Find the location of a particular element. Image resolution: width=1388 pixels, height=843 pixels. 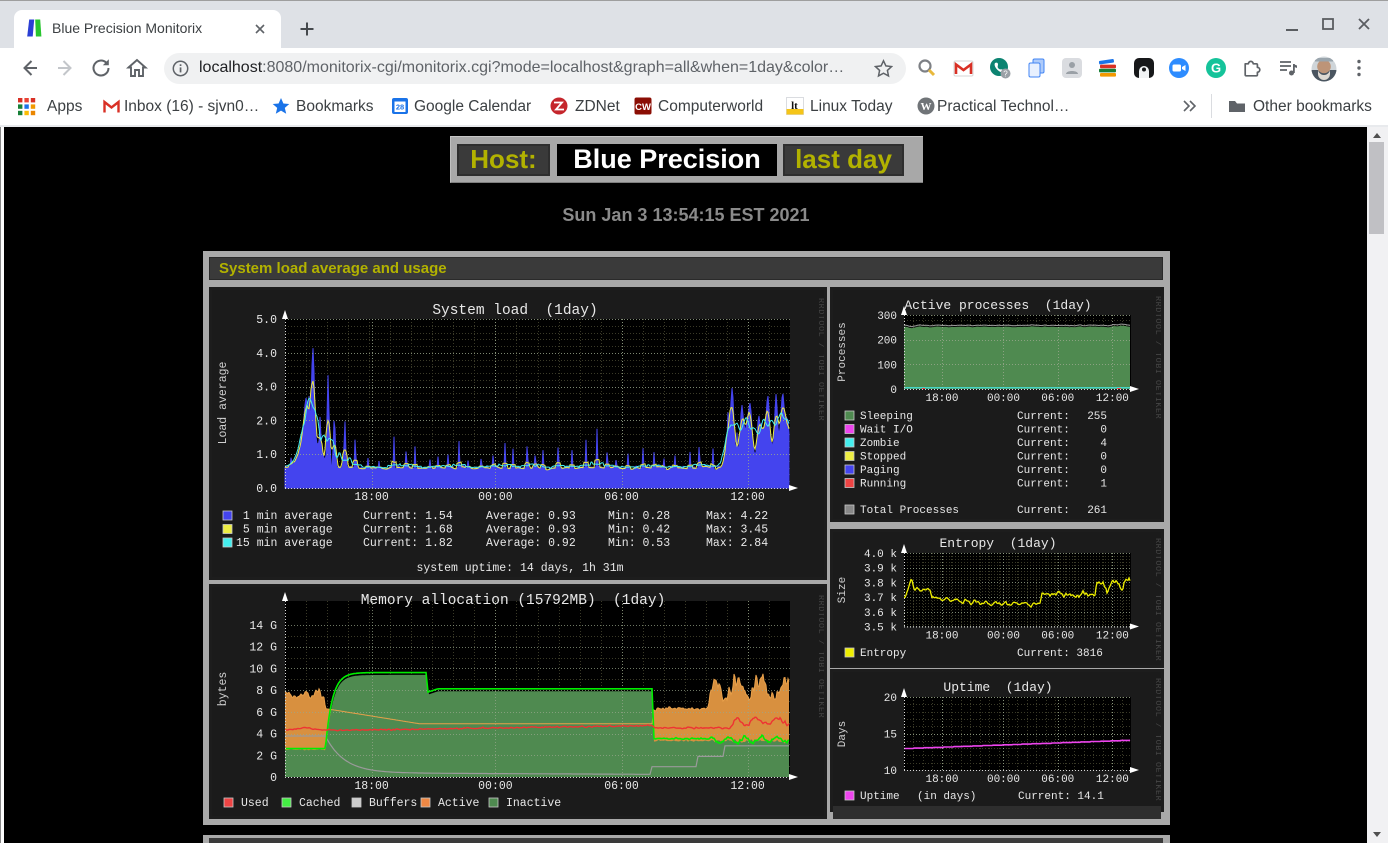

svg-text: Max: 4.22 is located at coordinates (737, 516).